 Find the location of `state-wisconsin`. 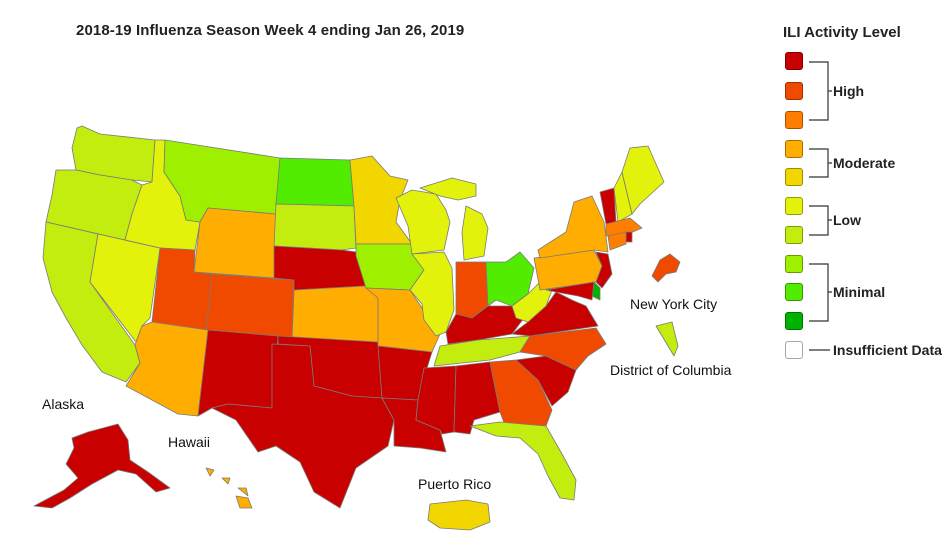

state-wisconsin is located at coordinates (423, 222).